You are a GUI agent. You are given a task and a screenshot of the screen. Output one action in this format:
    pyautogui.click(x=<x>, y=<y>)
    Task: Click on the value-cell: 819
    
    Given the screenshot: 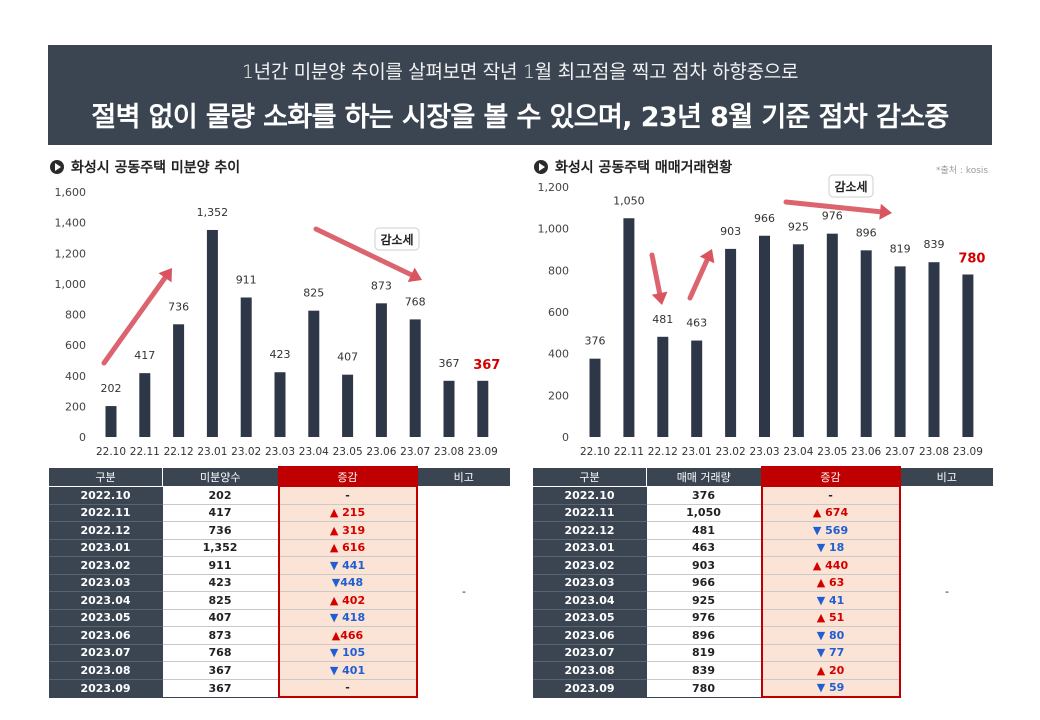 What is the action you would take?
    pyautogui.click(x=704, y=653)
    